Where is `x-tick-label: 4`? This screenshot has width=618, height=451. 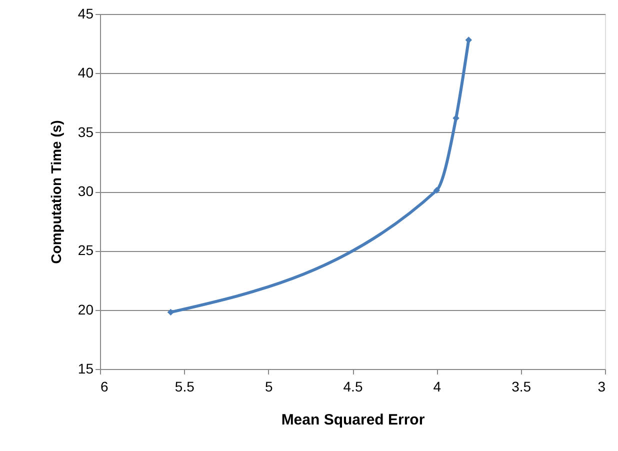 x-tick-label: 4 is located at coordinates (437, 386).